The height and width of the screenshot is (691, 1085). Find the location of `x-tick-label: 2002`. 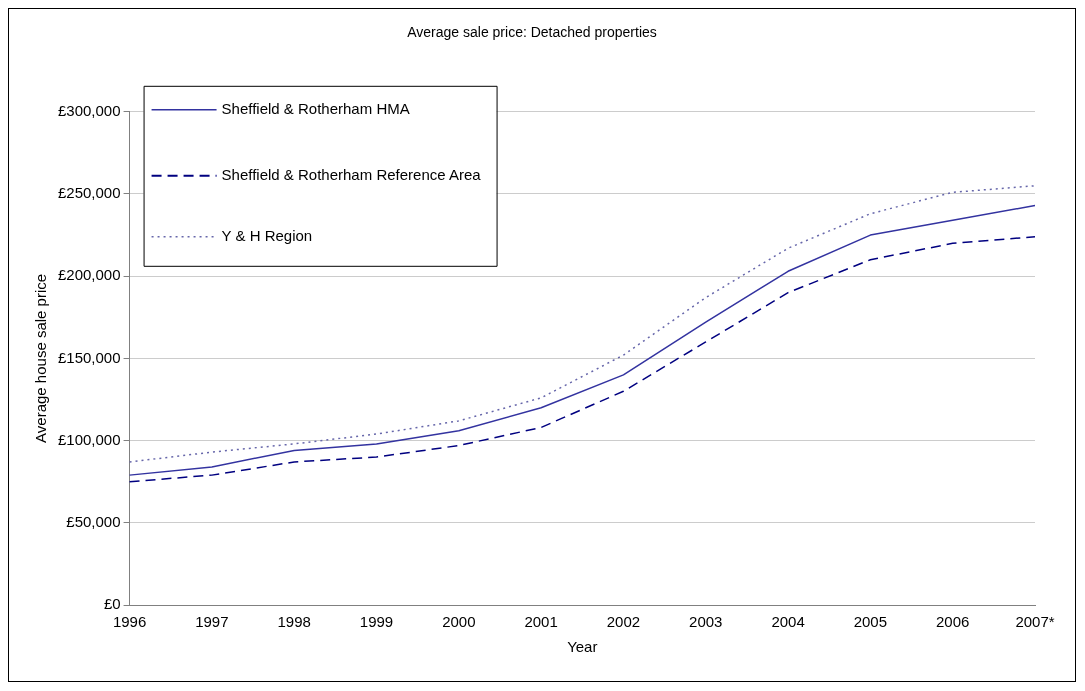

x-tick-label: 2002 is located at coordinates (623, 622).